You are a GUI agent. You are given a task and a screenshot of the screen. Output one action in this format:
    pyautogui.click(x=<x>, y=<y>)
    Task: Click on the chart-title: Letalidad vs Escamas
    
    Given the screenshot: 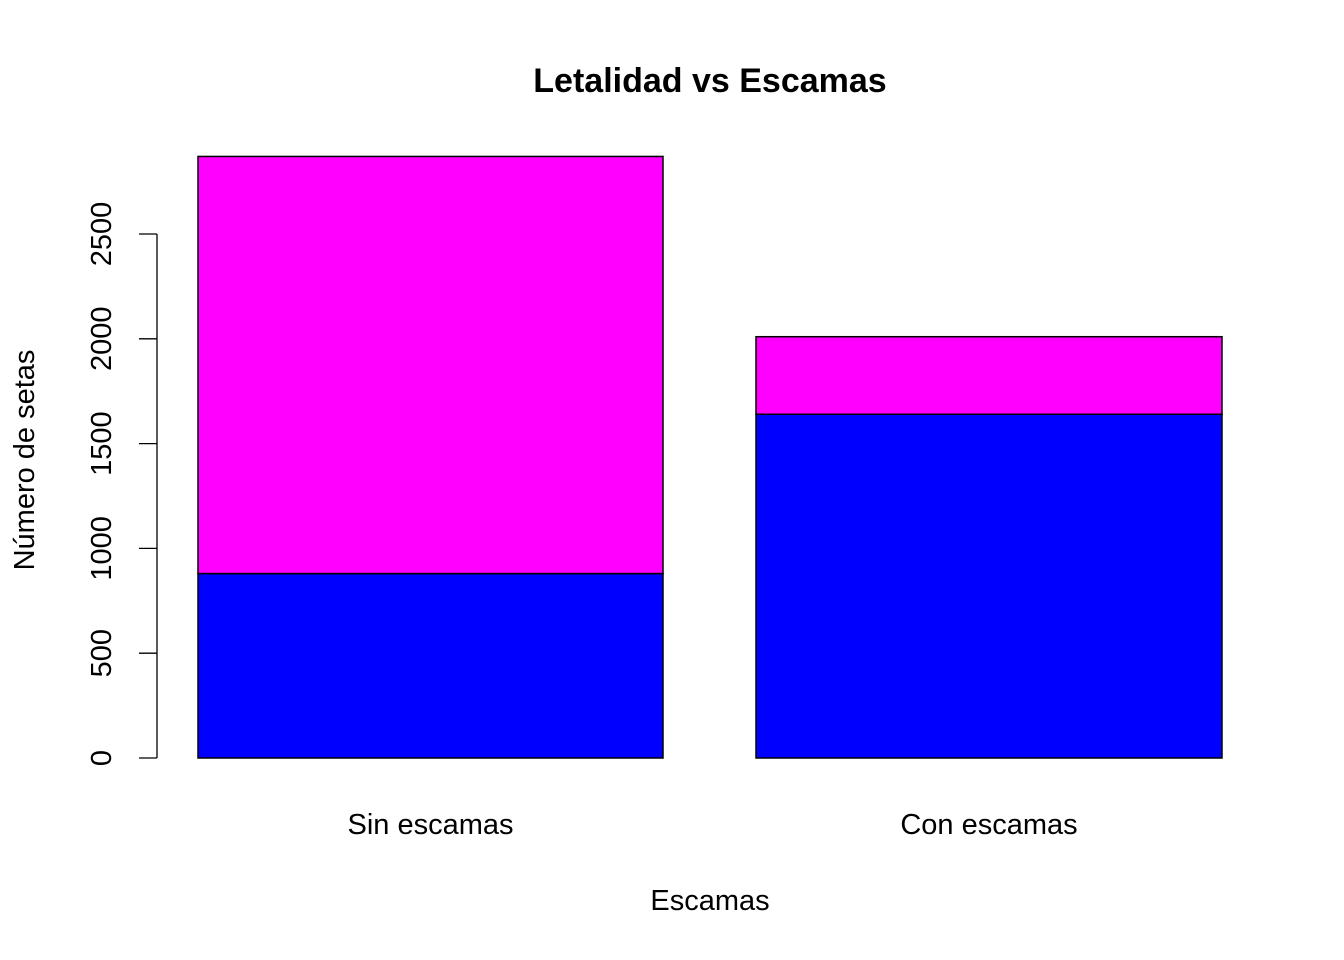 What is the action you would take?
    pyautogui.click(x=709, y=81)
    